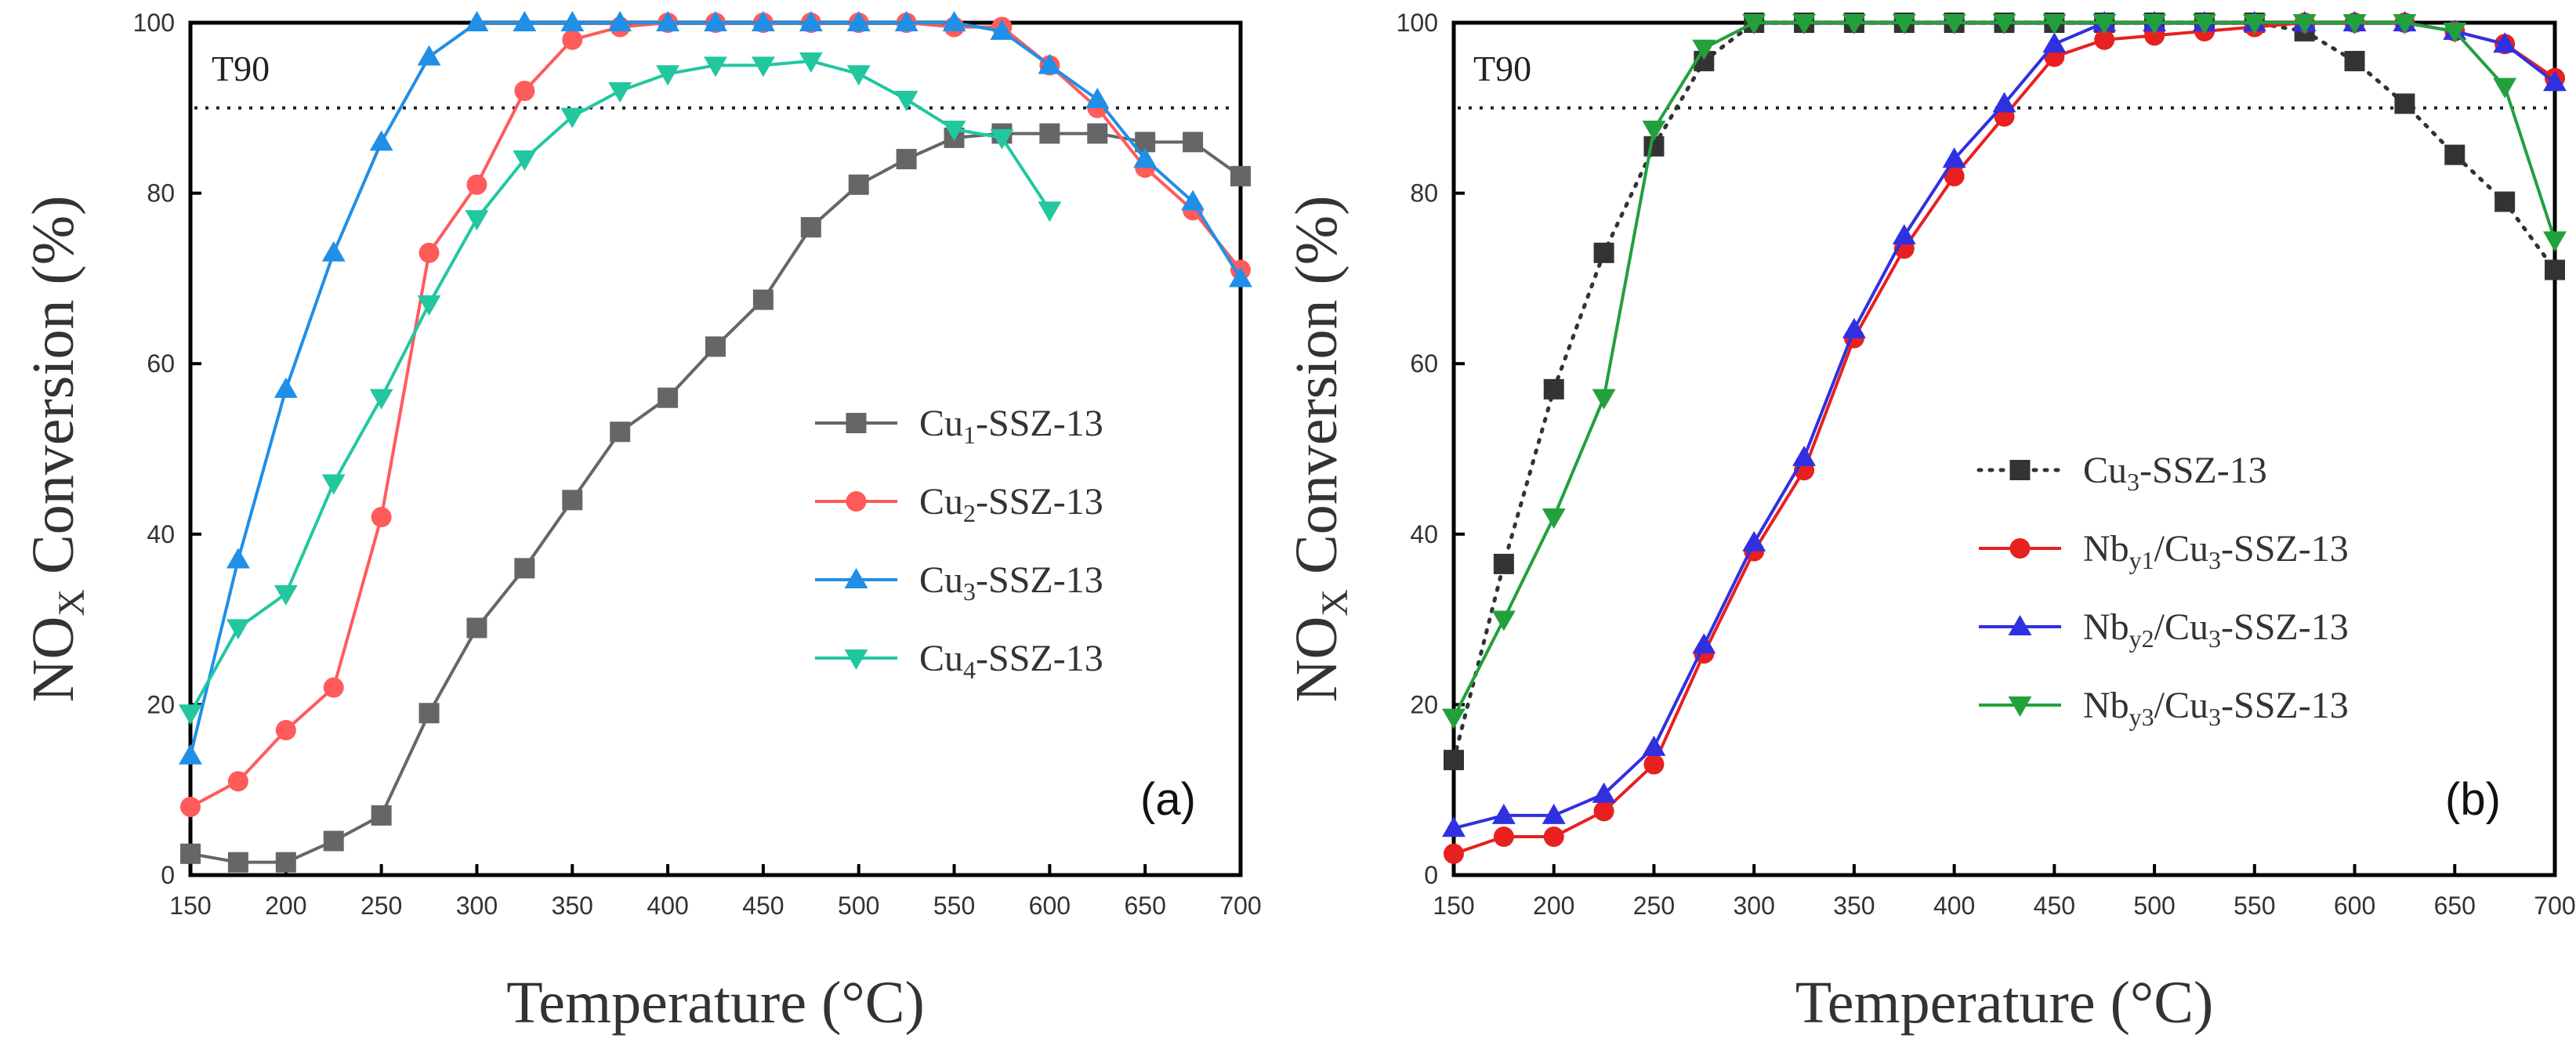  What do you see at coordinates (1320, 450) in the screenshot?
I see `y-axis-title: NOX Conversion (%)` at bounding box center [1320, 450].